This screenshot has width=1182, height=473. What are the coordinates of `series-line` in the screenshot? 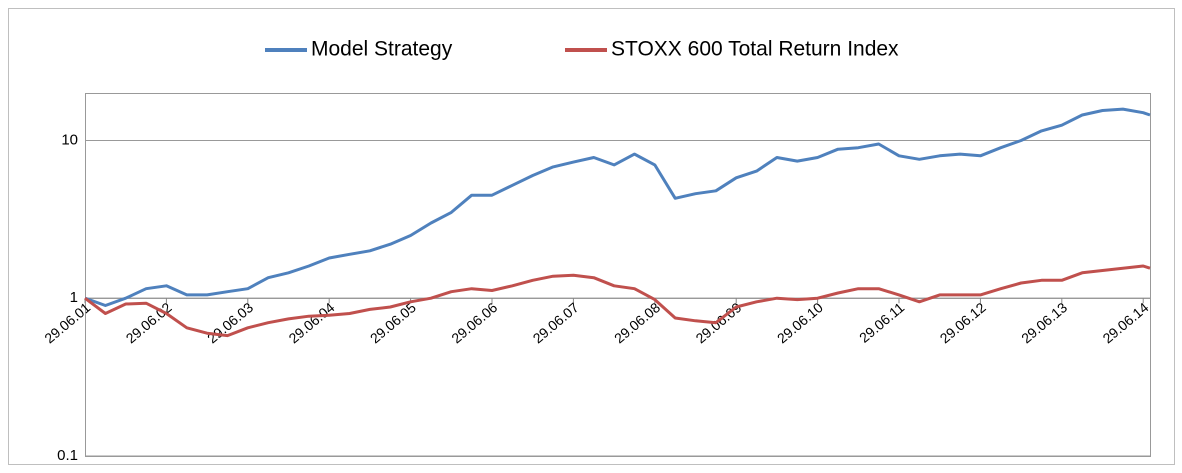 It's located at (617, 301).